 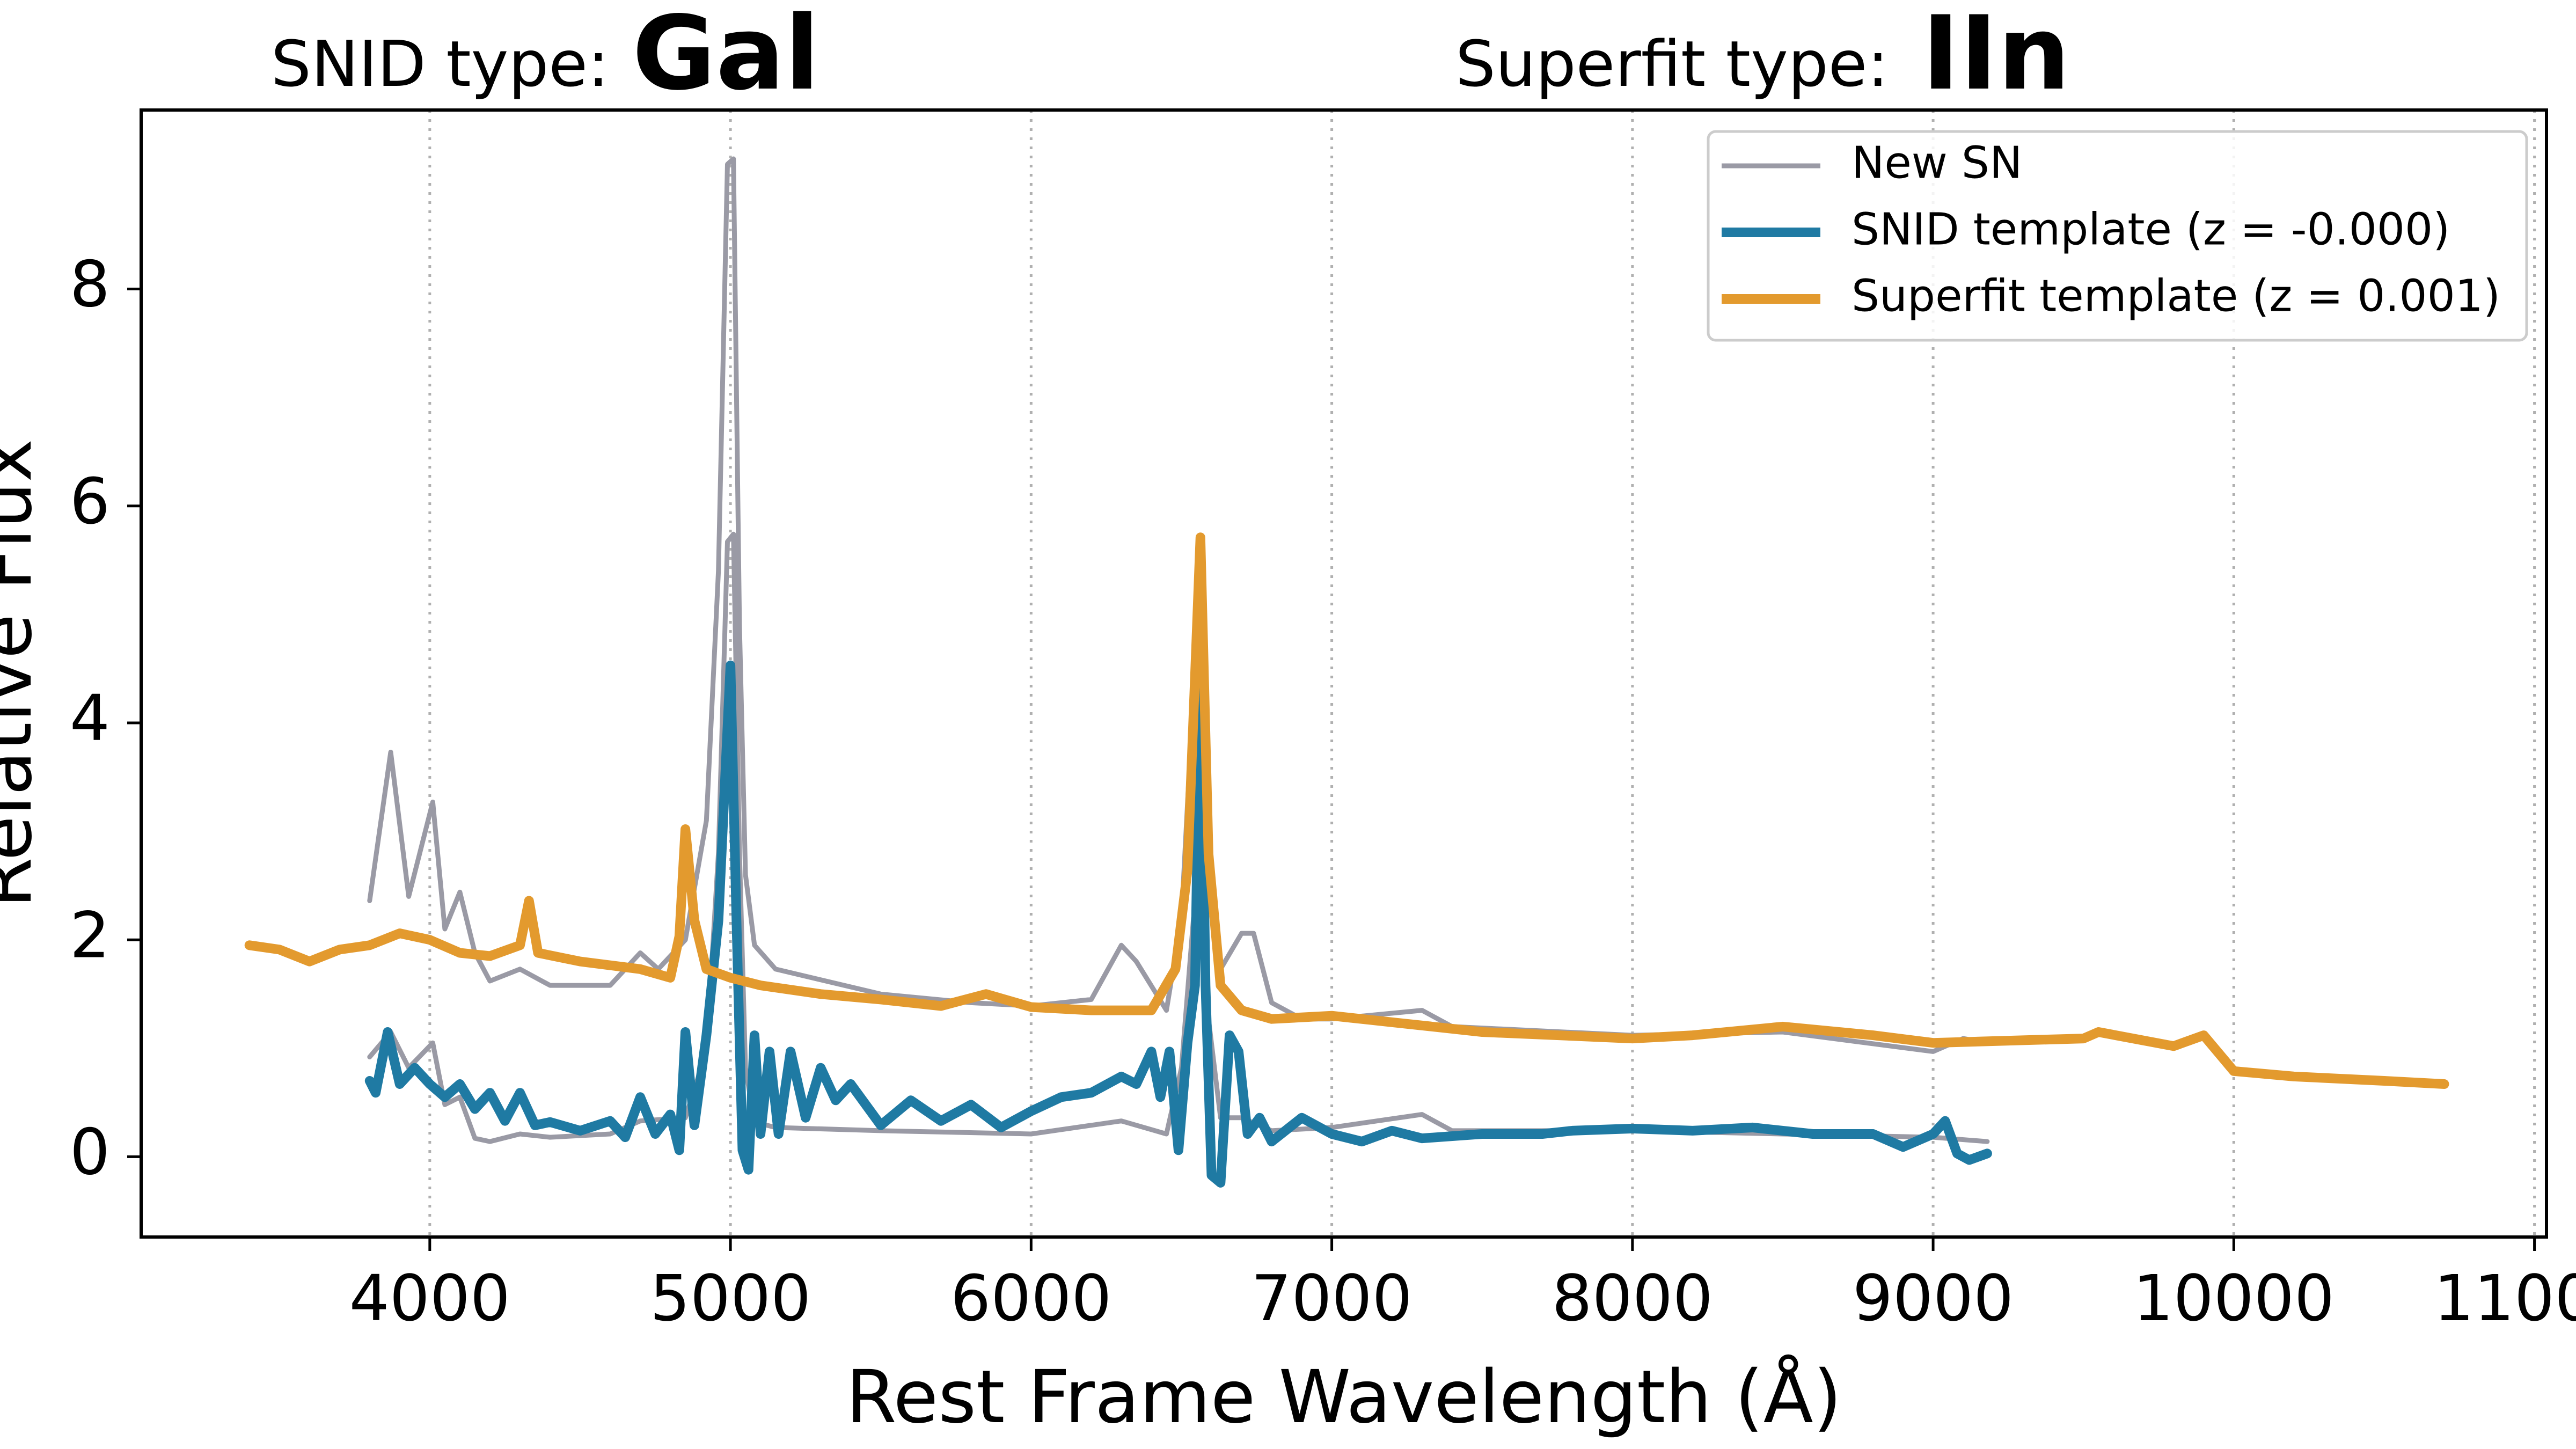 What do you see at coordinates (90, 284) in the screenshot?
I see `y-tick-label: 8` at bounding box center [90, 284].